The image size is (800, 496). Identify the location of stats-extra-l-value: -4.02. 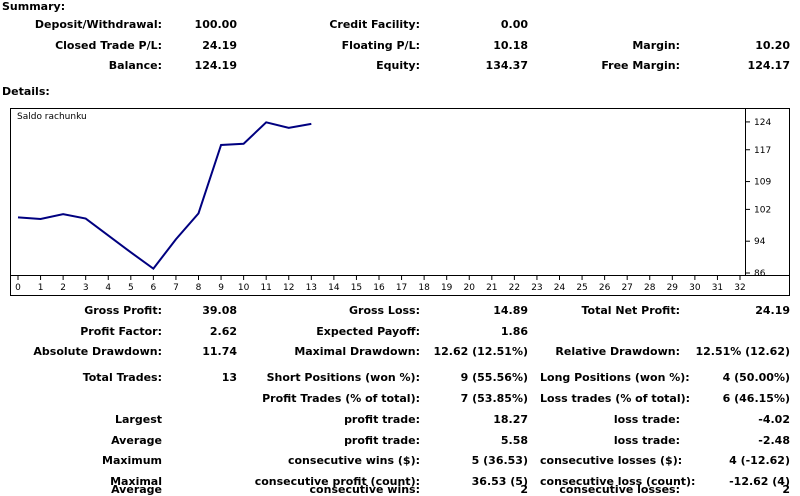
(774, 419).